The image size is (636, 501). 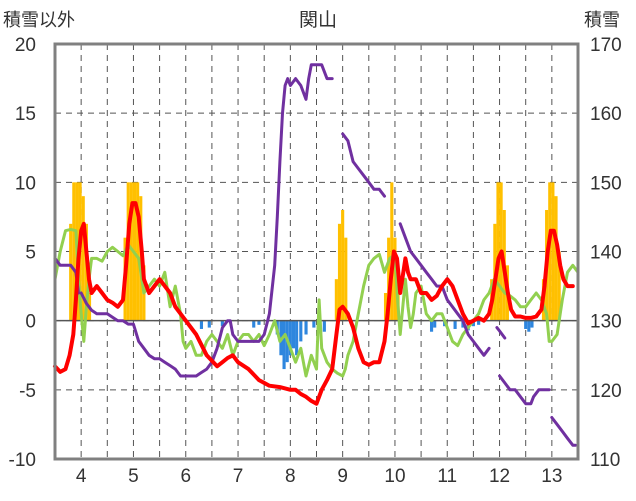 I want to click on right-axis-title: 積雪, so click(x=602, y=20).